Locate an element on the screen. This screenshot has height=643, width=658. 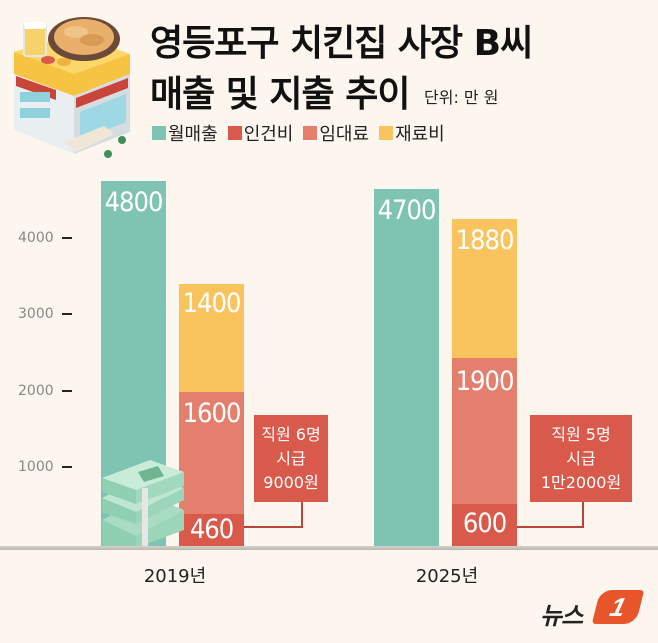
money-stack-icon is located at coordinates (143, 504).